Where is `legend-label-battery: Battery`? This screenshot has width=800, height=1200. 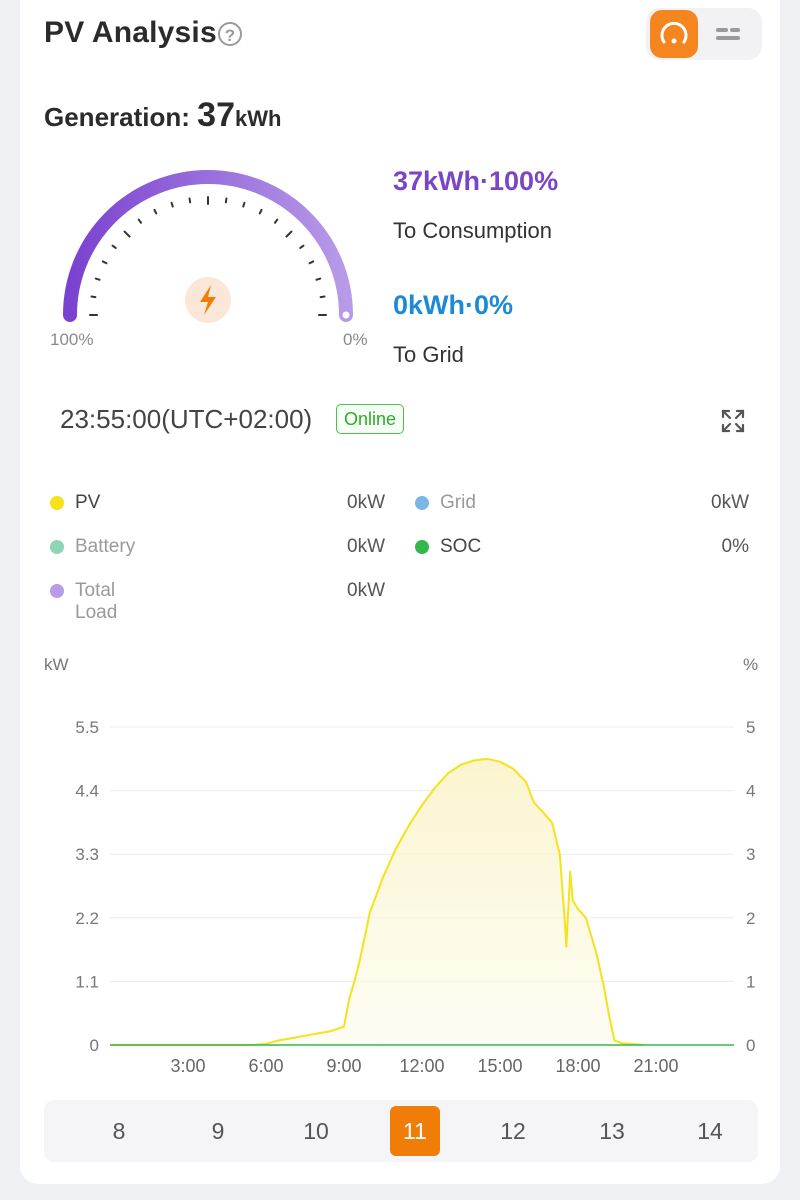
legend-label-battery: Battery is located at coordinates (105, 546).